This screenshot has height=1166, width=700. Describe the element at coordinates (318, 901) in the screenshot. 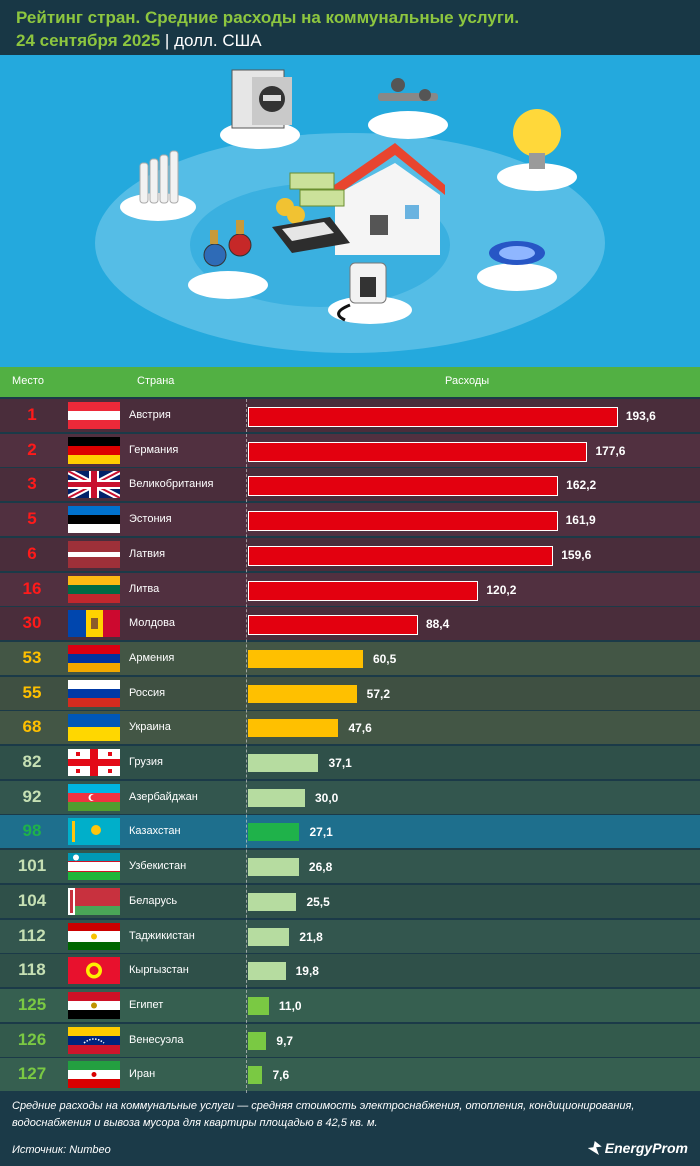

I see `value-label: 25,5` at that location.